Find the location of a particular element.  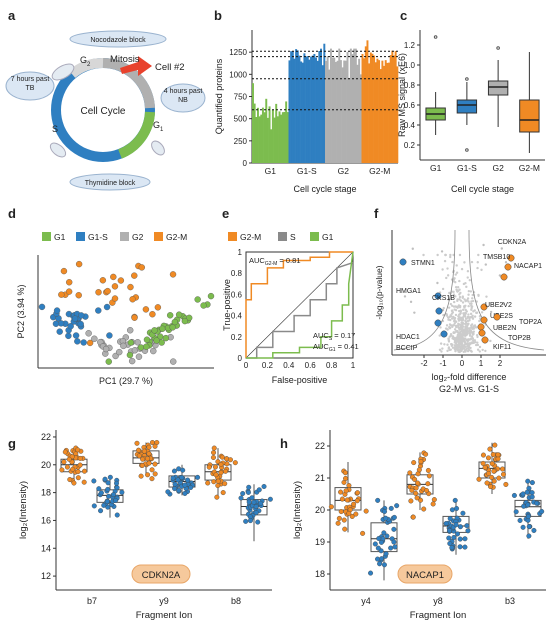

panel-letter-g: g is located at coordinates (12, 443).